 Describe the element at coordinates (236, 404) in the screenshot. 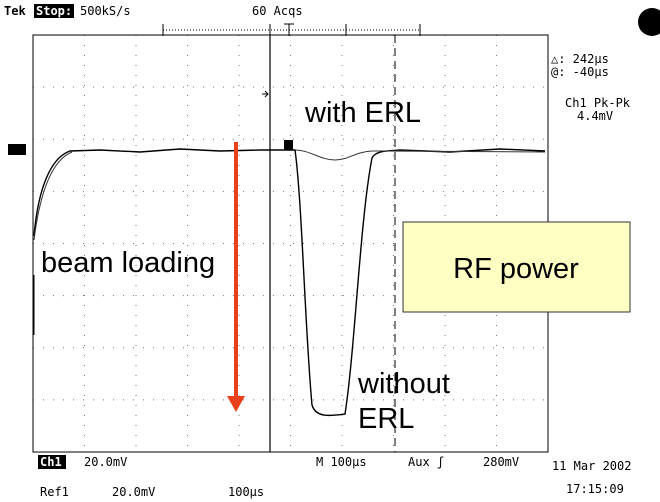

I see `arrow-head` at that location.